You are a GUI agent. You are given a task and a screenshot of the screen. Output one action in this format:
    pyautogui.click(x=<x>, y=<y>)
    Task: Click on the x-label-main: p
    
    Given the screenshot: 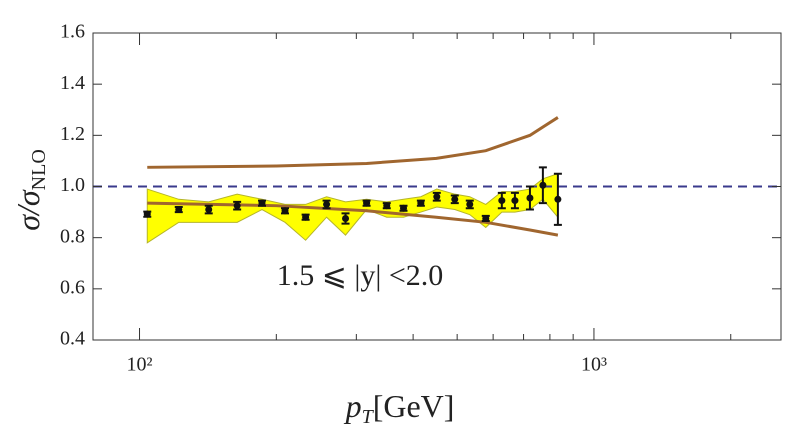 What is the action you would take?
    pyautogui.click(x=353, y=406)
    